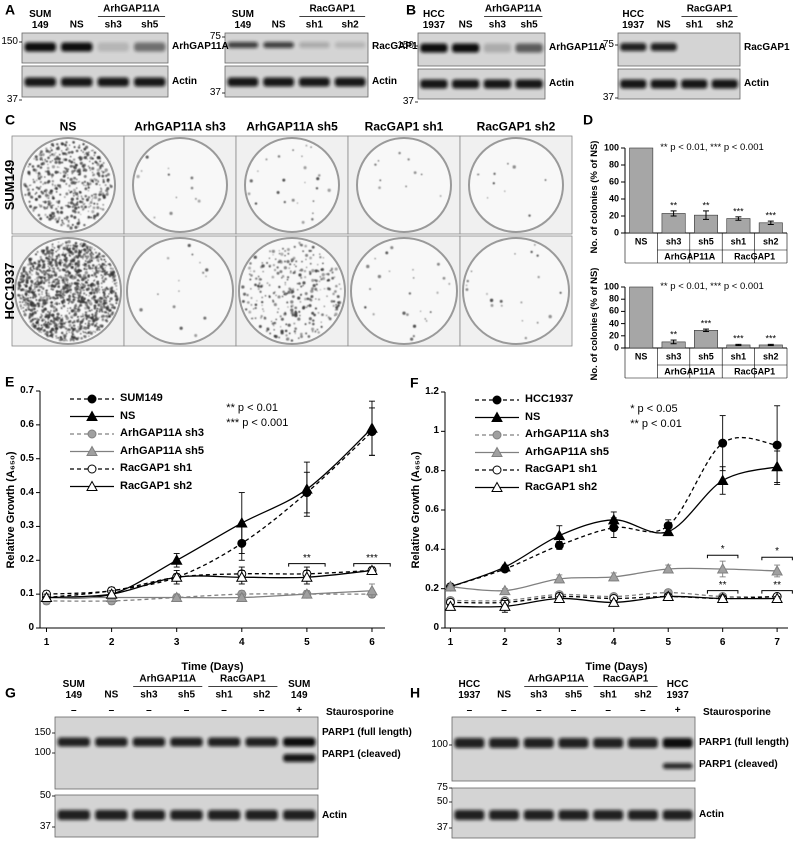 This screenshot has height=842, width=800. What do you see at coordinates (439, 744) in the screenshot?
I see `size-marker: 100` at bounding box center [439, 744].